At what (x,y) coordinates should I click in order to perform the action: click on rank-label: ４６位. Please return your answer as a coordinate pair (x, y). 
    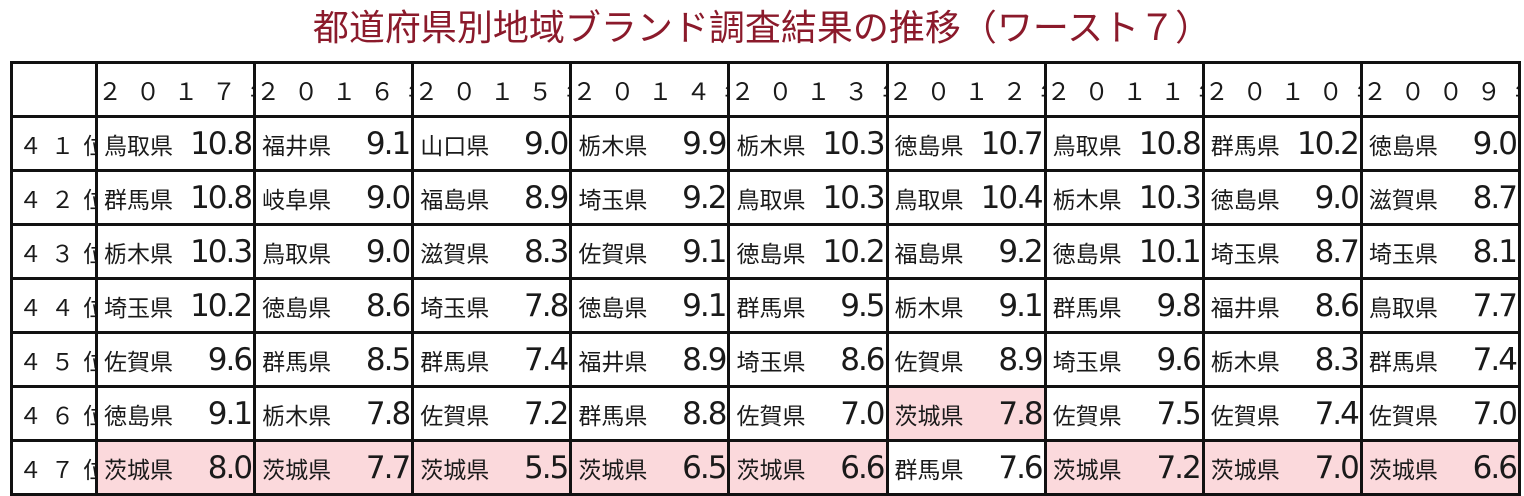
    Looking at the image, I should click on (54, 413).